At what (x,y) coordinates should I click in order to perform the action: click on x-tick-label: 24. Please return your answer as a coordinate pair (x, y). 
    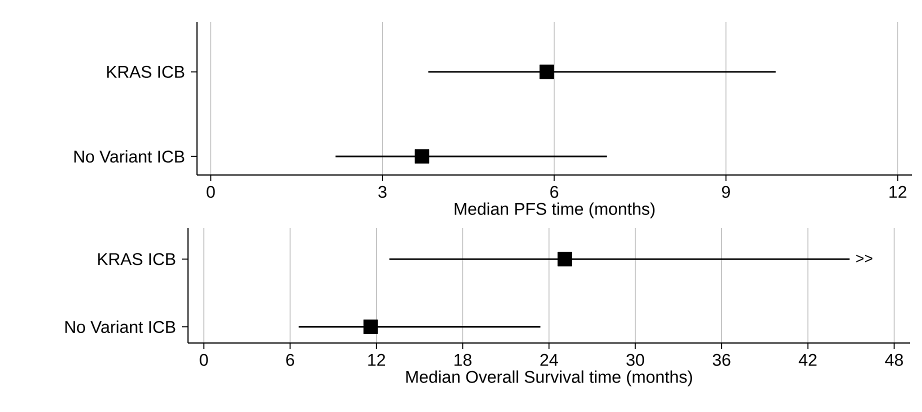
    Looking at the image, I should click on (549, 360).